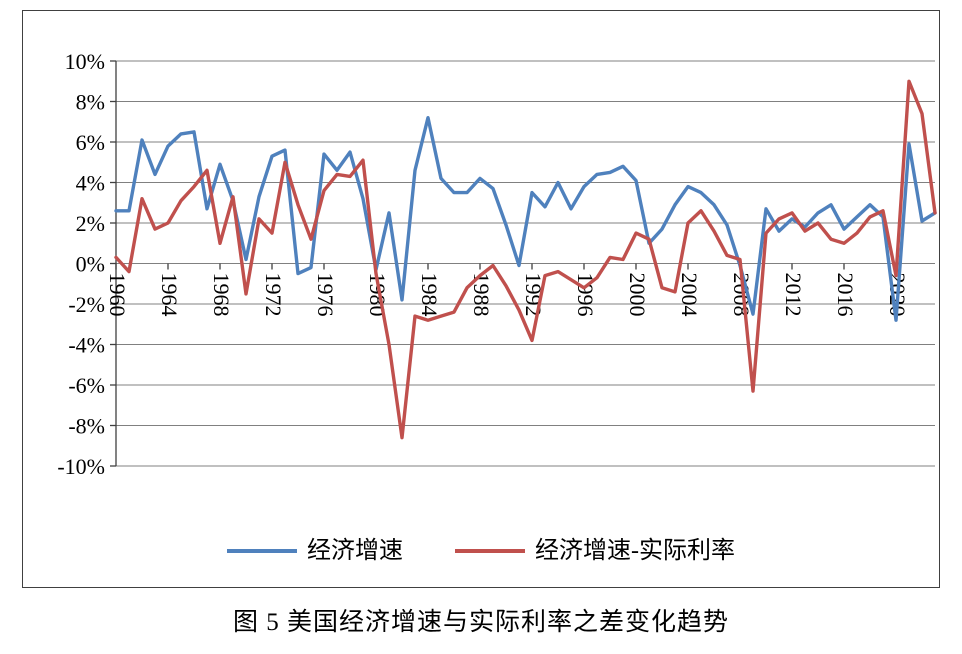 The width and height of the screenshot is (962, 654). I want to click on svg-text: 2012, so click(793, 295).